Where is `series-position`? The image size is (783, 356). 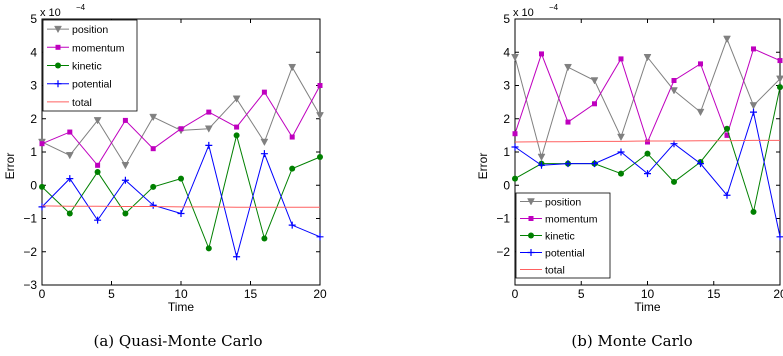 series-position is located at coordinates (647, 98).